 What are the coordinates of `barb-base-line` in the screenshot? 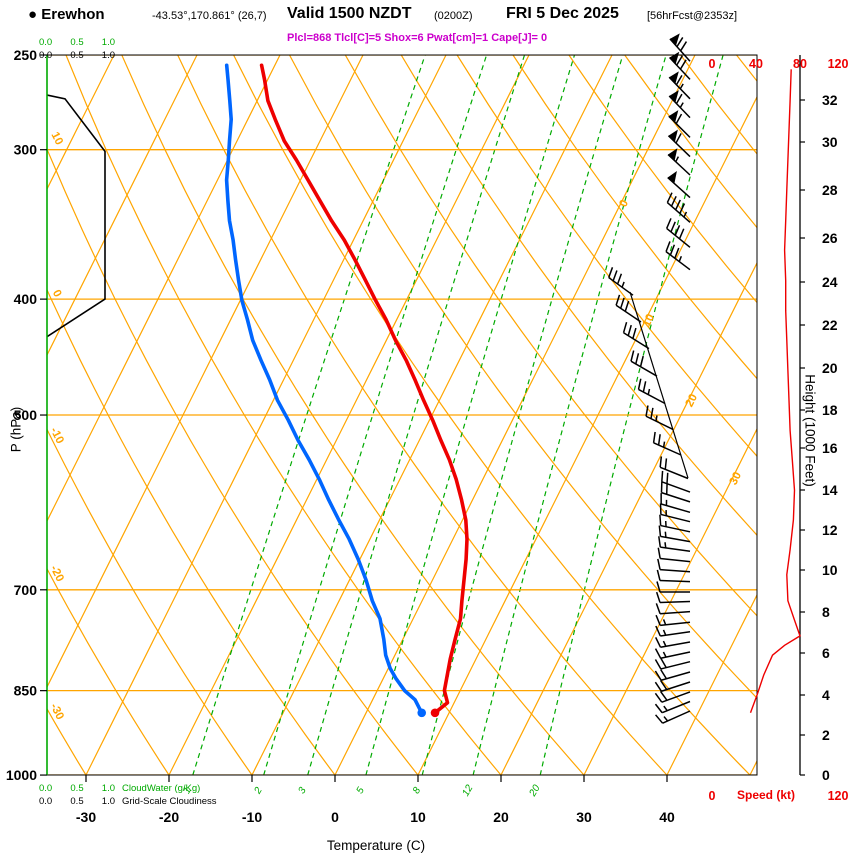 It's located at (659, 385).